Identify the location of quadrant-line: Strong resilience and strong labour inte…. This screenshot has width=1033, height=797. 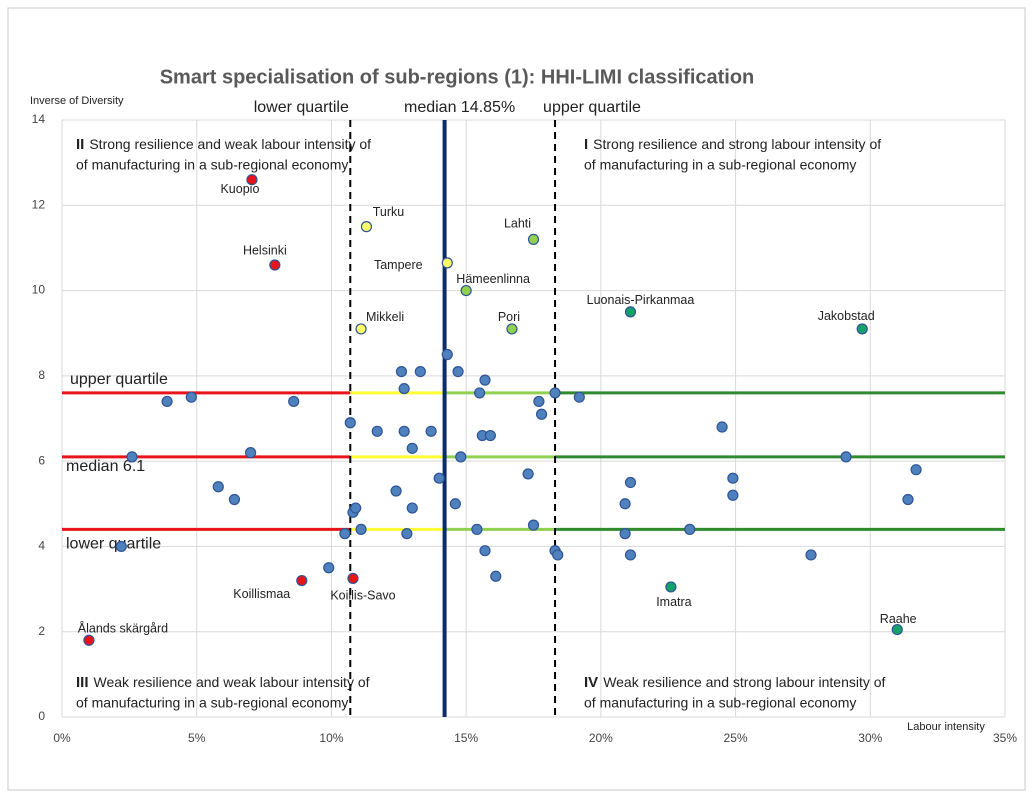
(737, 144).